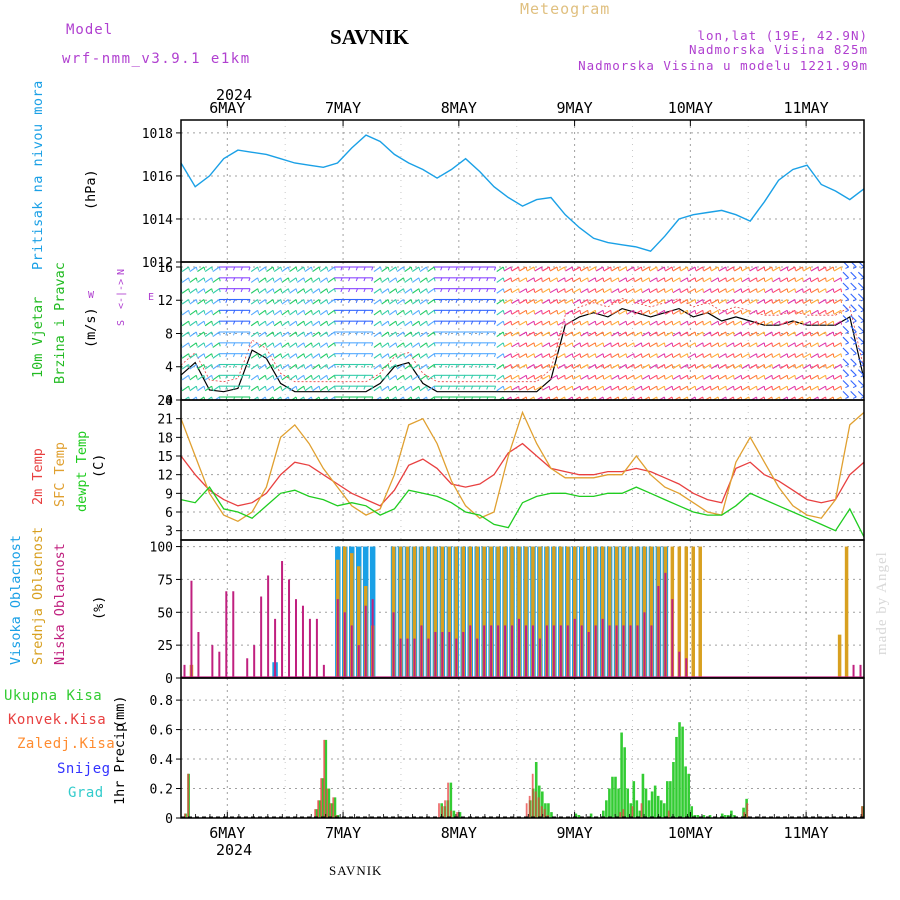  What do you see at coordinates (778, 49) in the screenshot?
I see `elevation-text: Nadmorska Visina 825m` at bounding box center [778, 49].